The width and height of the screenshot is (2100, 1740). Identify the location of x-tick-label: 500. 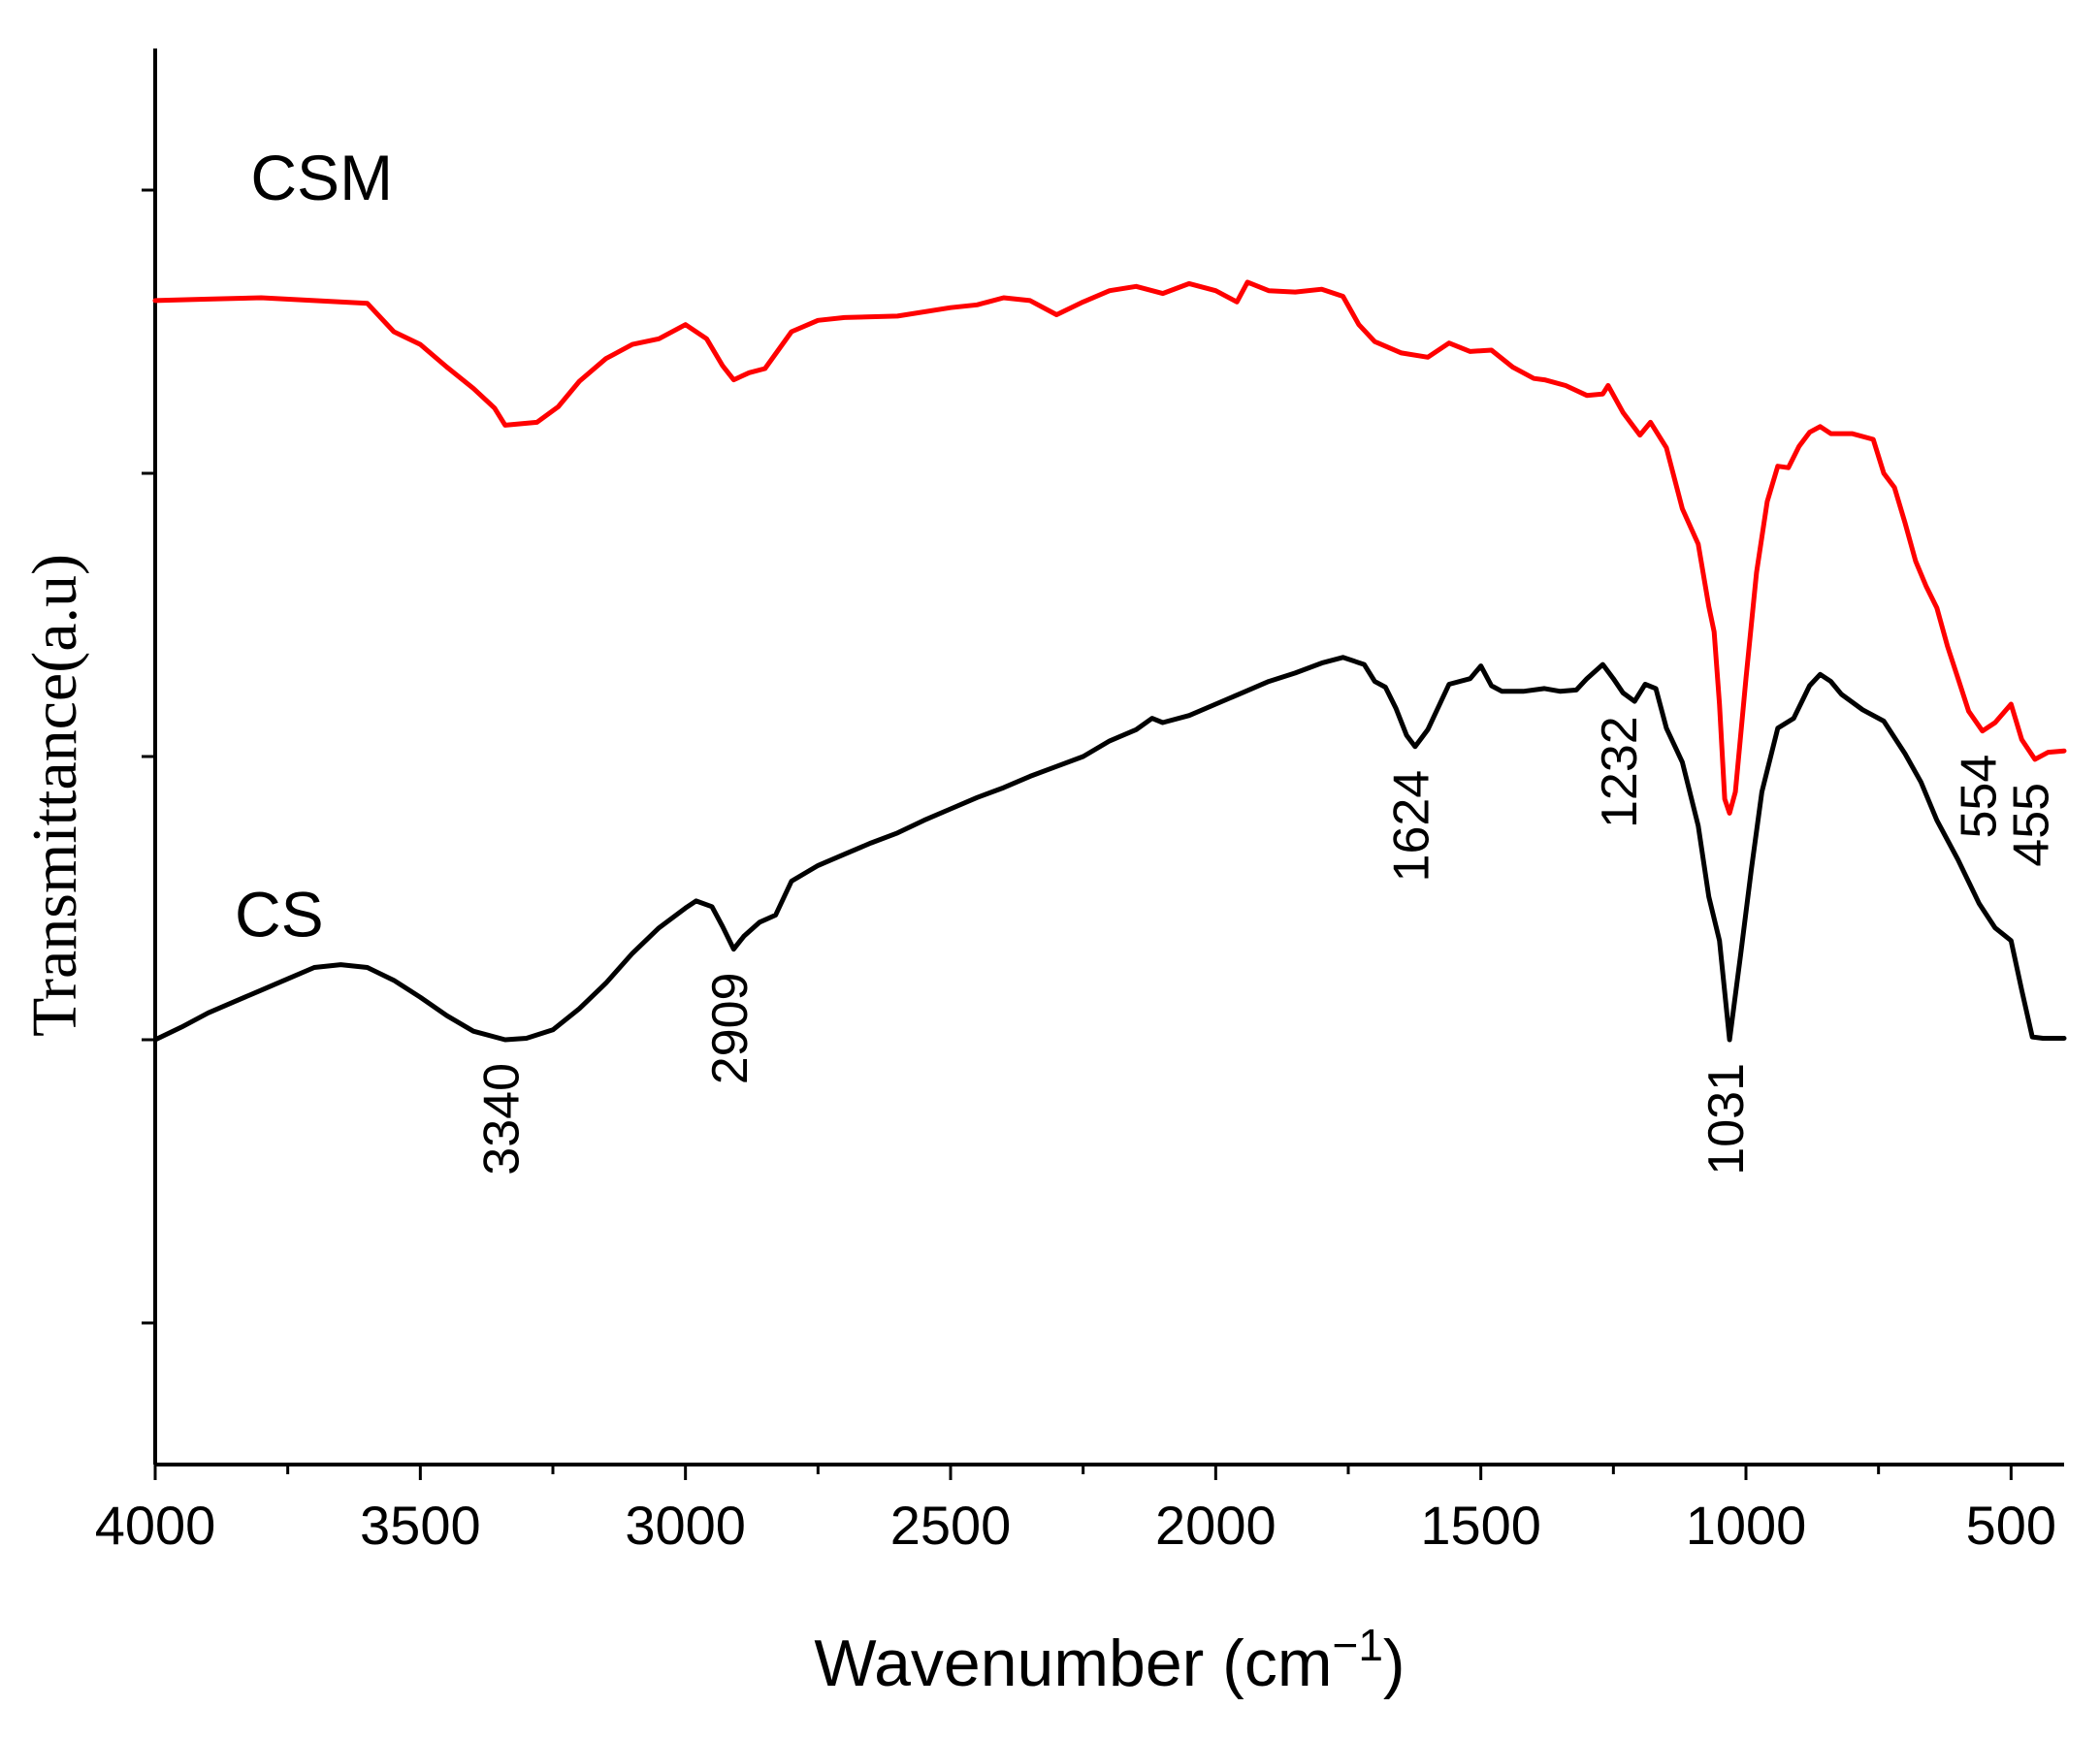
(2011, 1525).